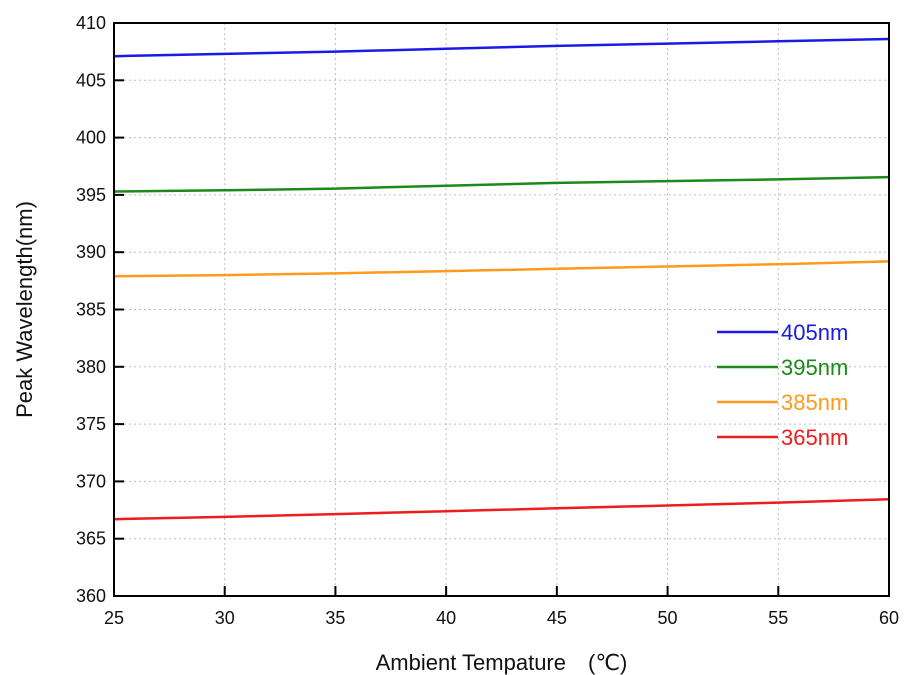  I want to click on y-tick-label: 400, so click(91, 138).